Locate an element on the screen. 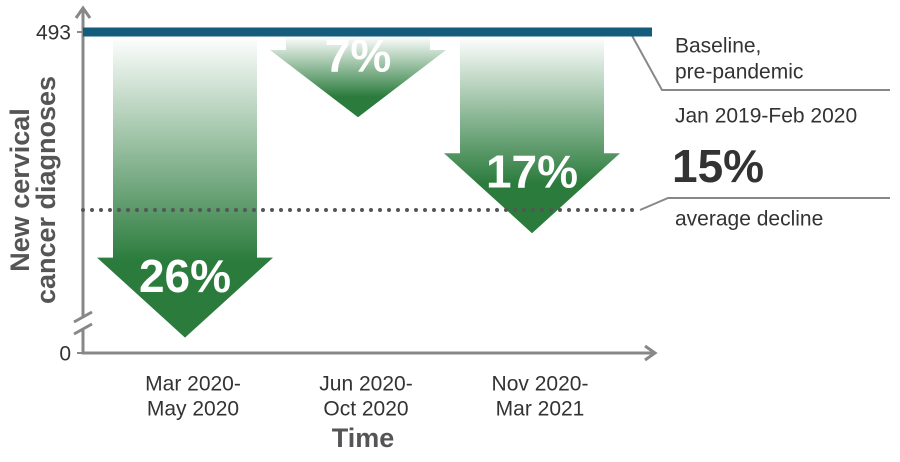 Image resolution: width=900 pixels, height=462 pixels. x-tick-label: Mar 2021 is located at coordinates (540, 409).